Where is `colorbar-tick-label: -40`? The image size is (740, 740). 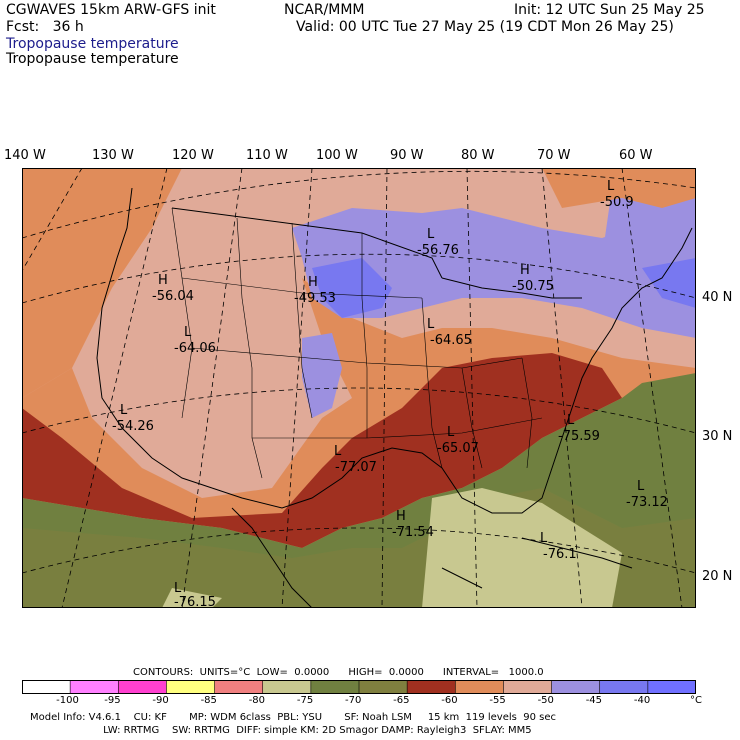
colorbar-tick-label: -40 is located at coordinates (642, 700).